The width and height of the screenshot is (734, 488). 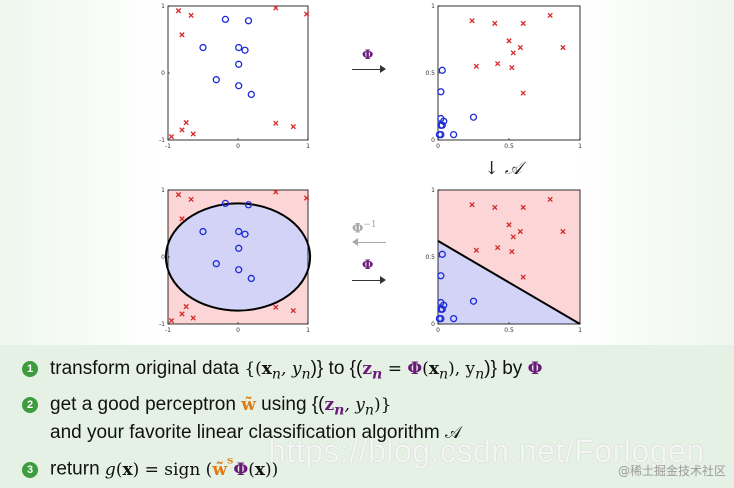 I want to click on phi-label-top: Φ, so click(x=368, y=55).